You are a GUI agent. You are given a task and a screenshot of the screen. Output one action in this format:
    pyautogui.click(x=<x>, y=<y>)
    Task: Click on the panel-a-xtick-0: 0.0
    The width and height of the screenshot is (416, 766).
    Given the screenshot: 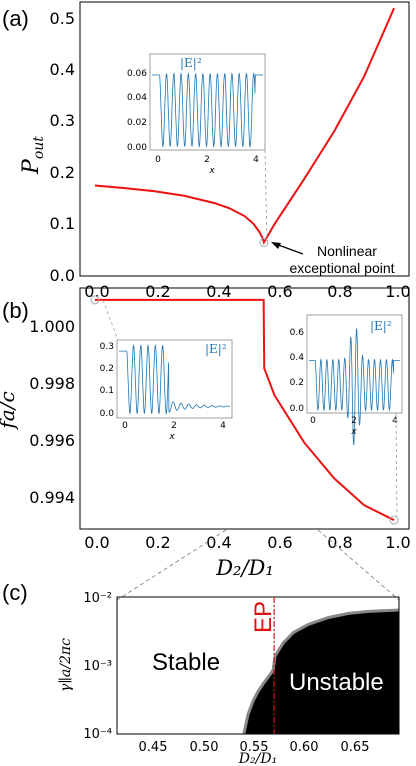 What is the action you would take?
    pyautogui.click(x=96, y=291)
    